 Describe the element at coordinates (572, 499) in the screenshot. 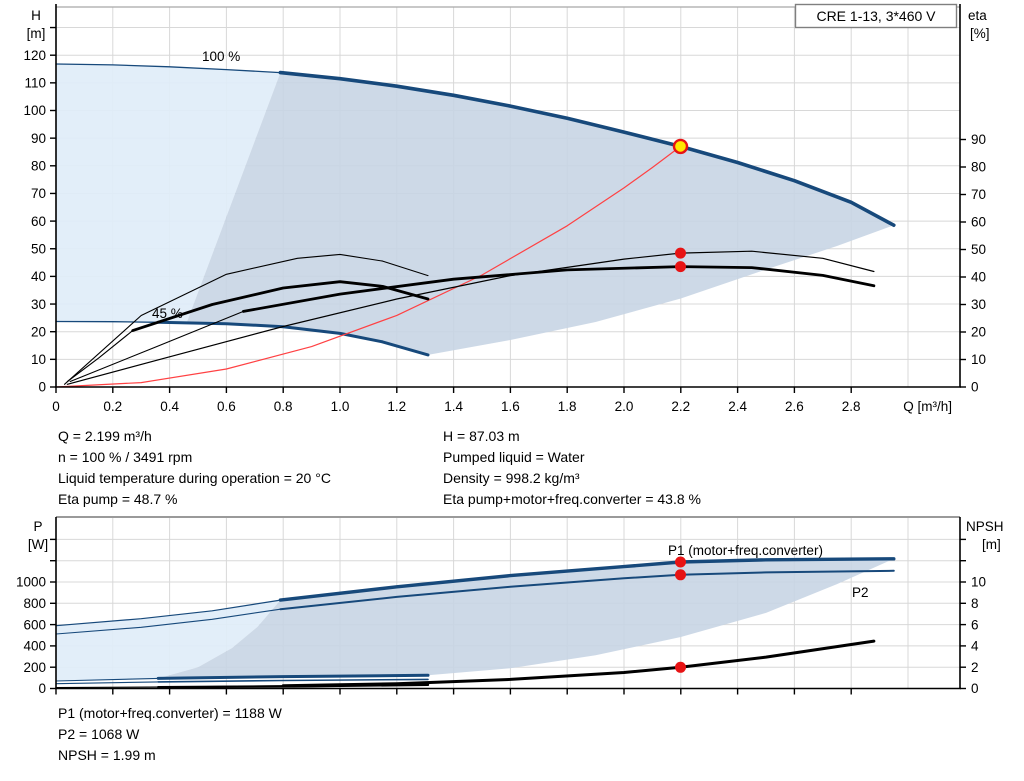

I see `result-eta-total: Eta pump+motor+freq.converter = 43.8 %` at that location.